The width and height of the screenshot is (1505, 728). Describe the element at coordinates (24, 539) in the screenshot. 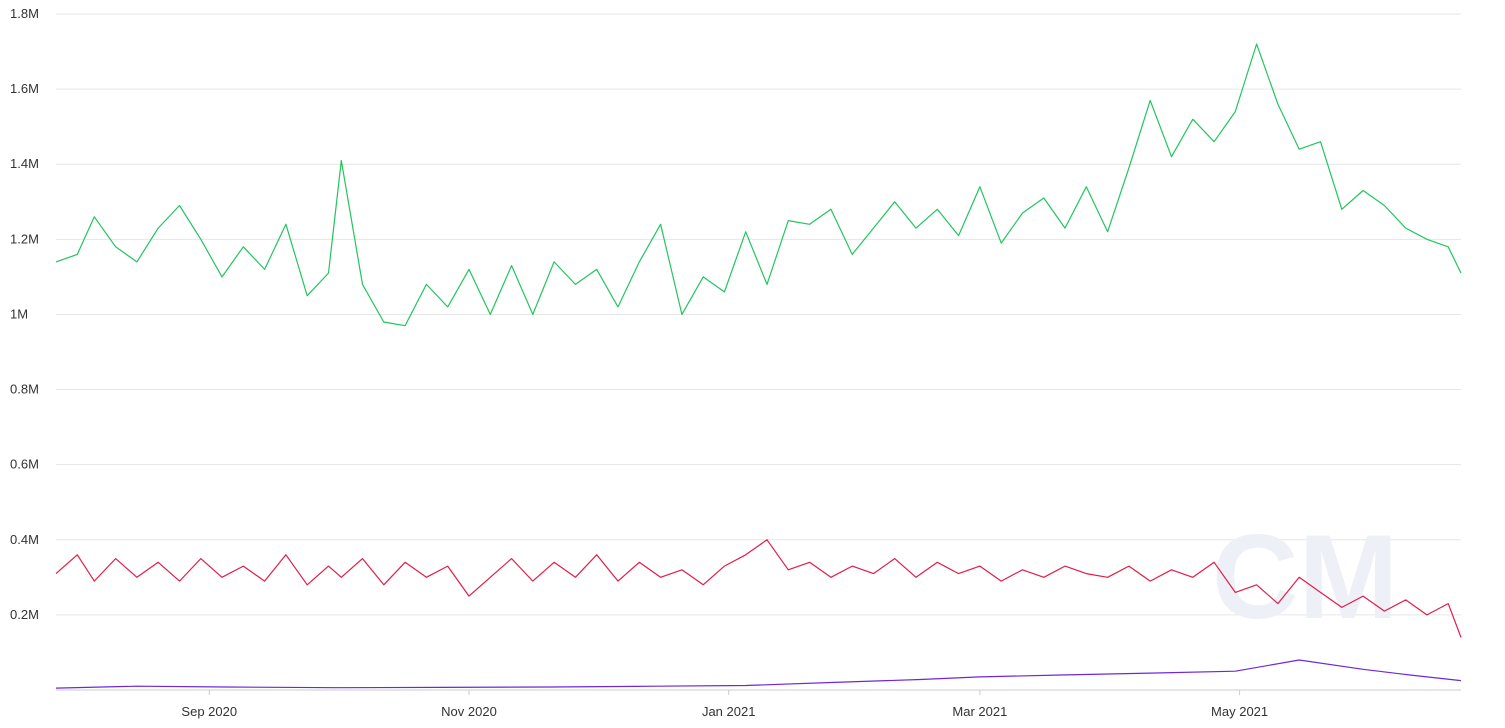

I see `y-tick-label: 0.4M` at that location.